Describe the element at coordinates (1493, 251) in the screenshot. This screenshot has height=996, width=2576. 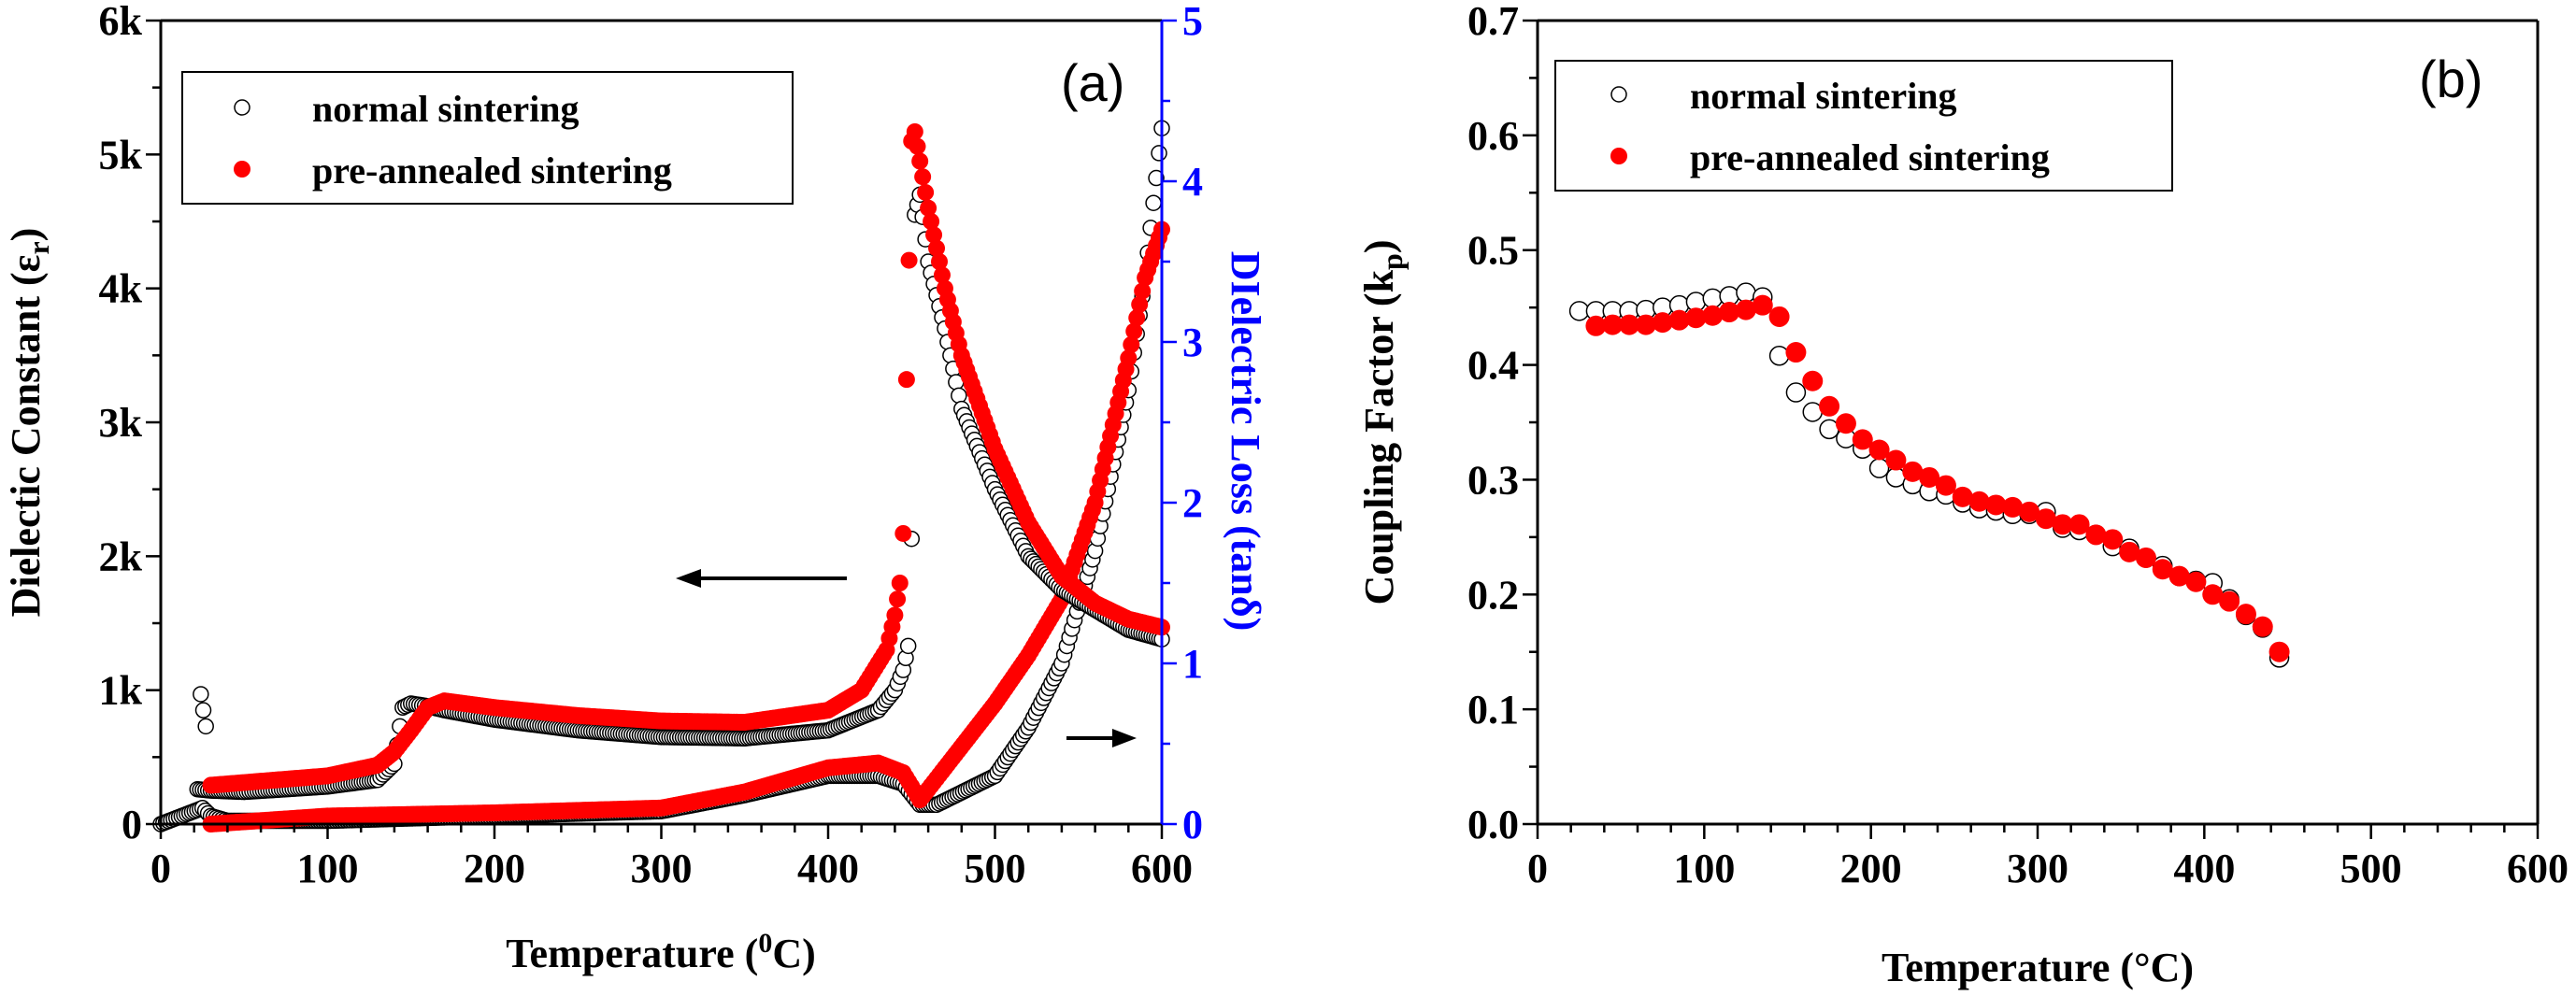
I see `y-tick-label: 0.5` at that location.